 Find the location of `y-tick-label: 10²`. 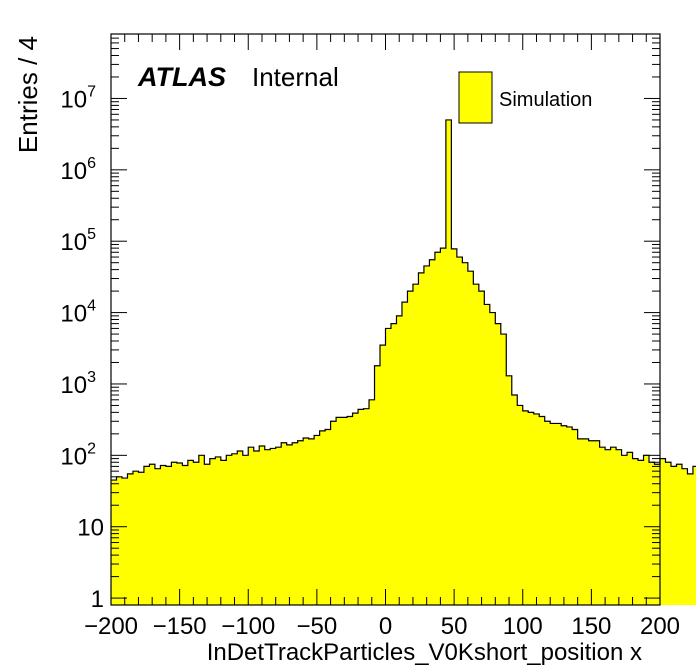

y-tick-label: 10² is located at coordinates (78, 455).